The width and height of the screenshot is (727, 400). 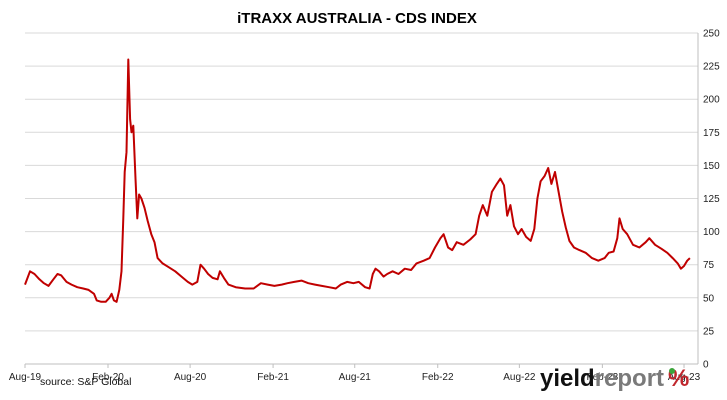 I want to click on x-tick-label: Aug-20, so click(x=190, y=377).